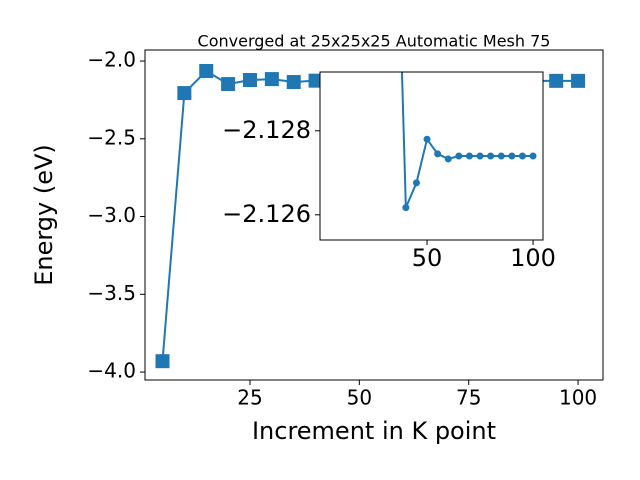  Describe the element at coordinates (44, 215) in the screenshot. I see `y-axis-label: Energy (eV)` at that location.